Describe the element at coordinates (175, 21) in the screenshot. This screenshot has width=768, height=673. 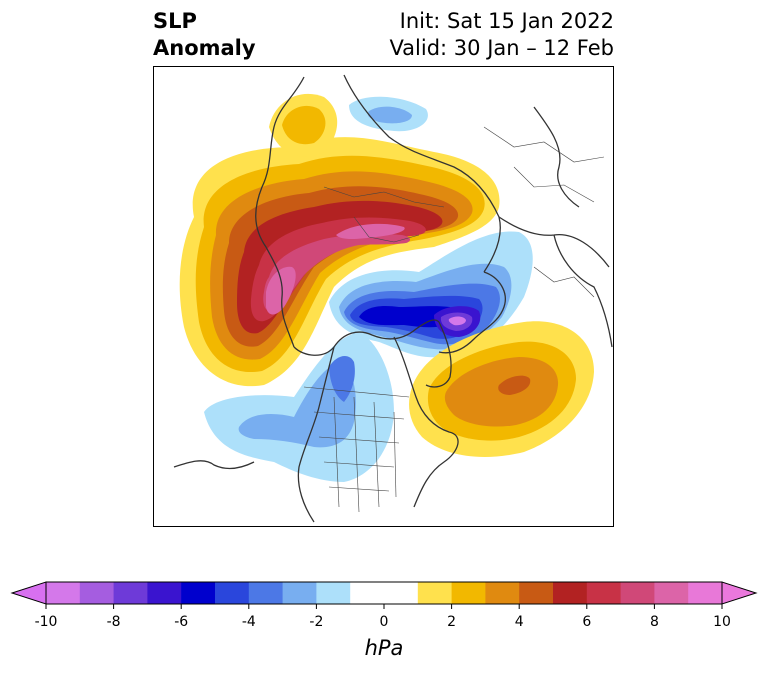
I see `title-variable: SLP` at that location.